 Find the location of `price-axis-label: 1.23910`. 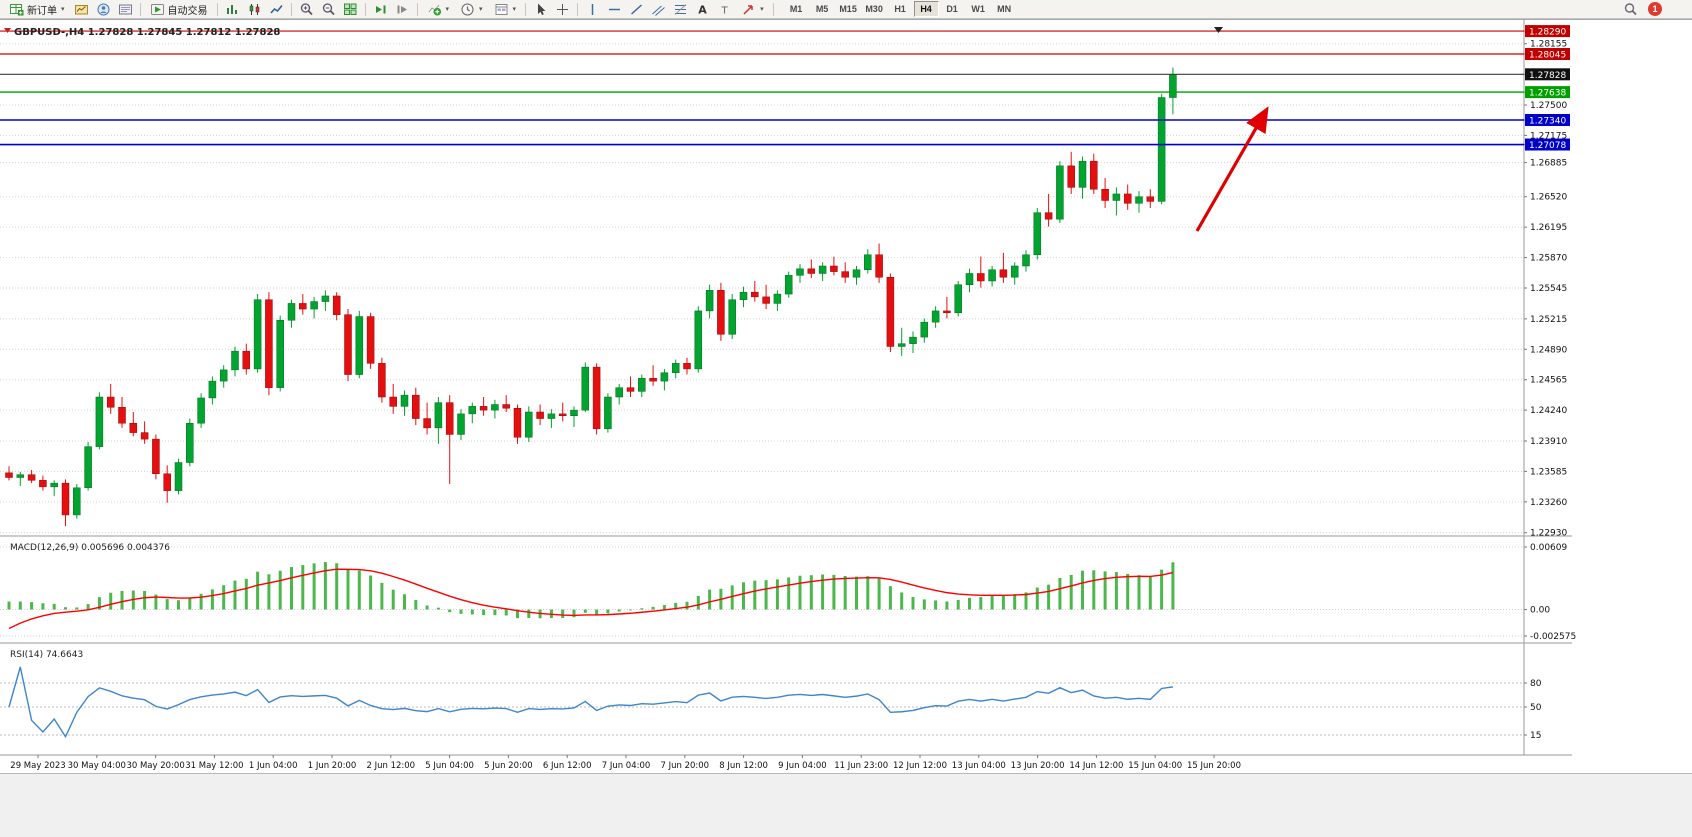

price-axis-label: 1.23910 is located at coordinates (1548, 442).